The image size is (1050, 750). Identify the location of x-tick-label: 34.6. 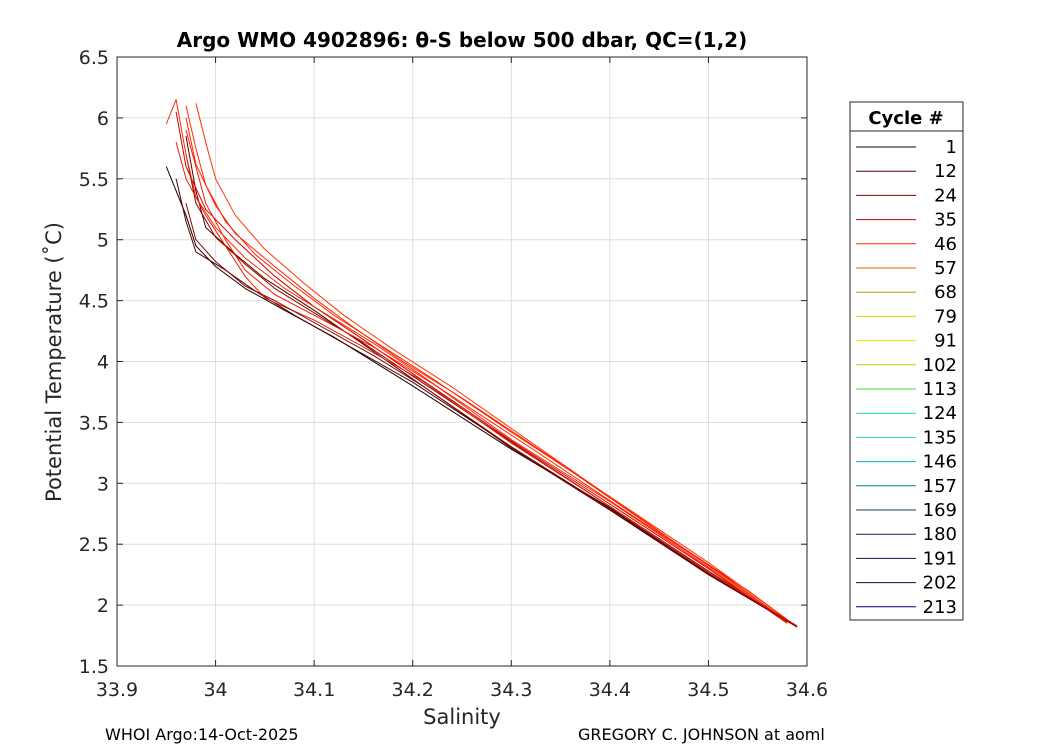
(807, 690).